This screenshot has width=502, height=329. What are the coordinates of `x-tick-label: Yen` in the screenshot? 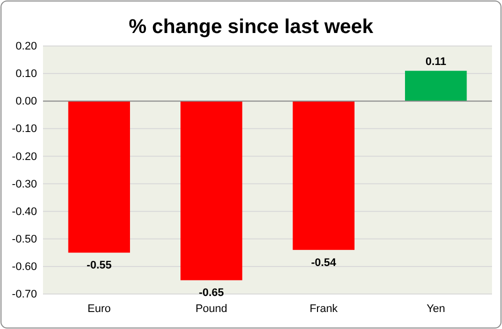 It's located at (436, 308).